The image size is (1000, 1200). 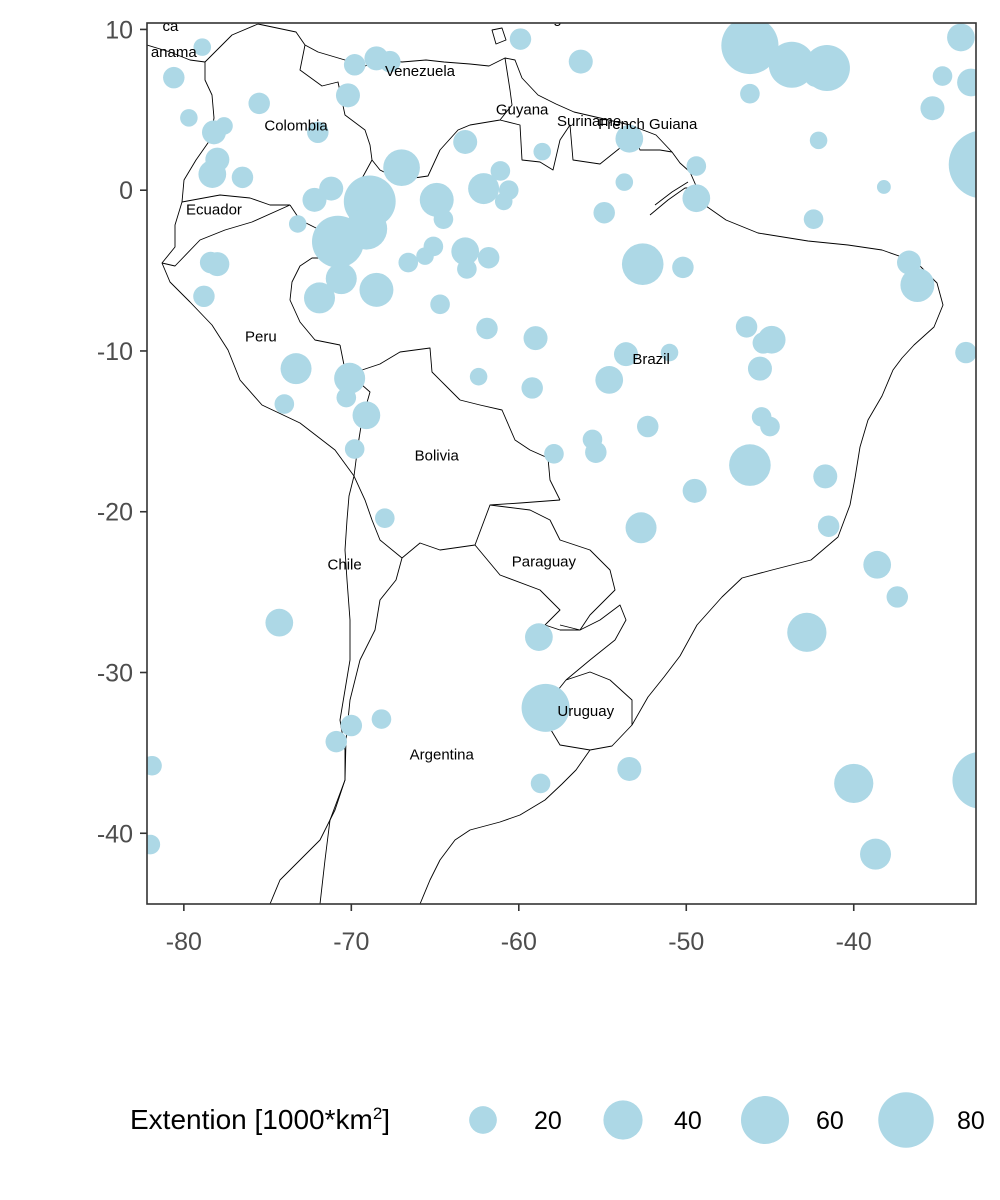 What do you see at coordinates (296, 126) in the screenshot?
I see `country-label: Colombia` at bounding box center [296, 126].